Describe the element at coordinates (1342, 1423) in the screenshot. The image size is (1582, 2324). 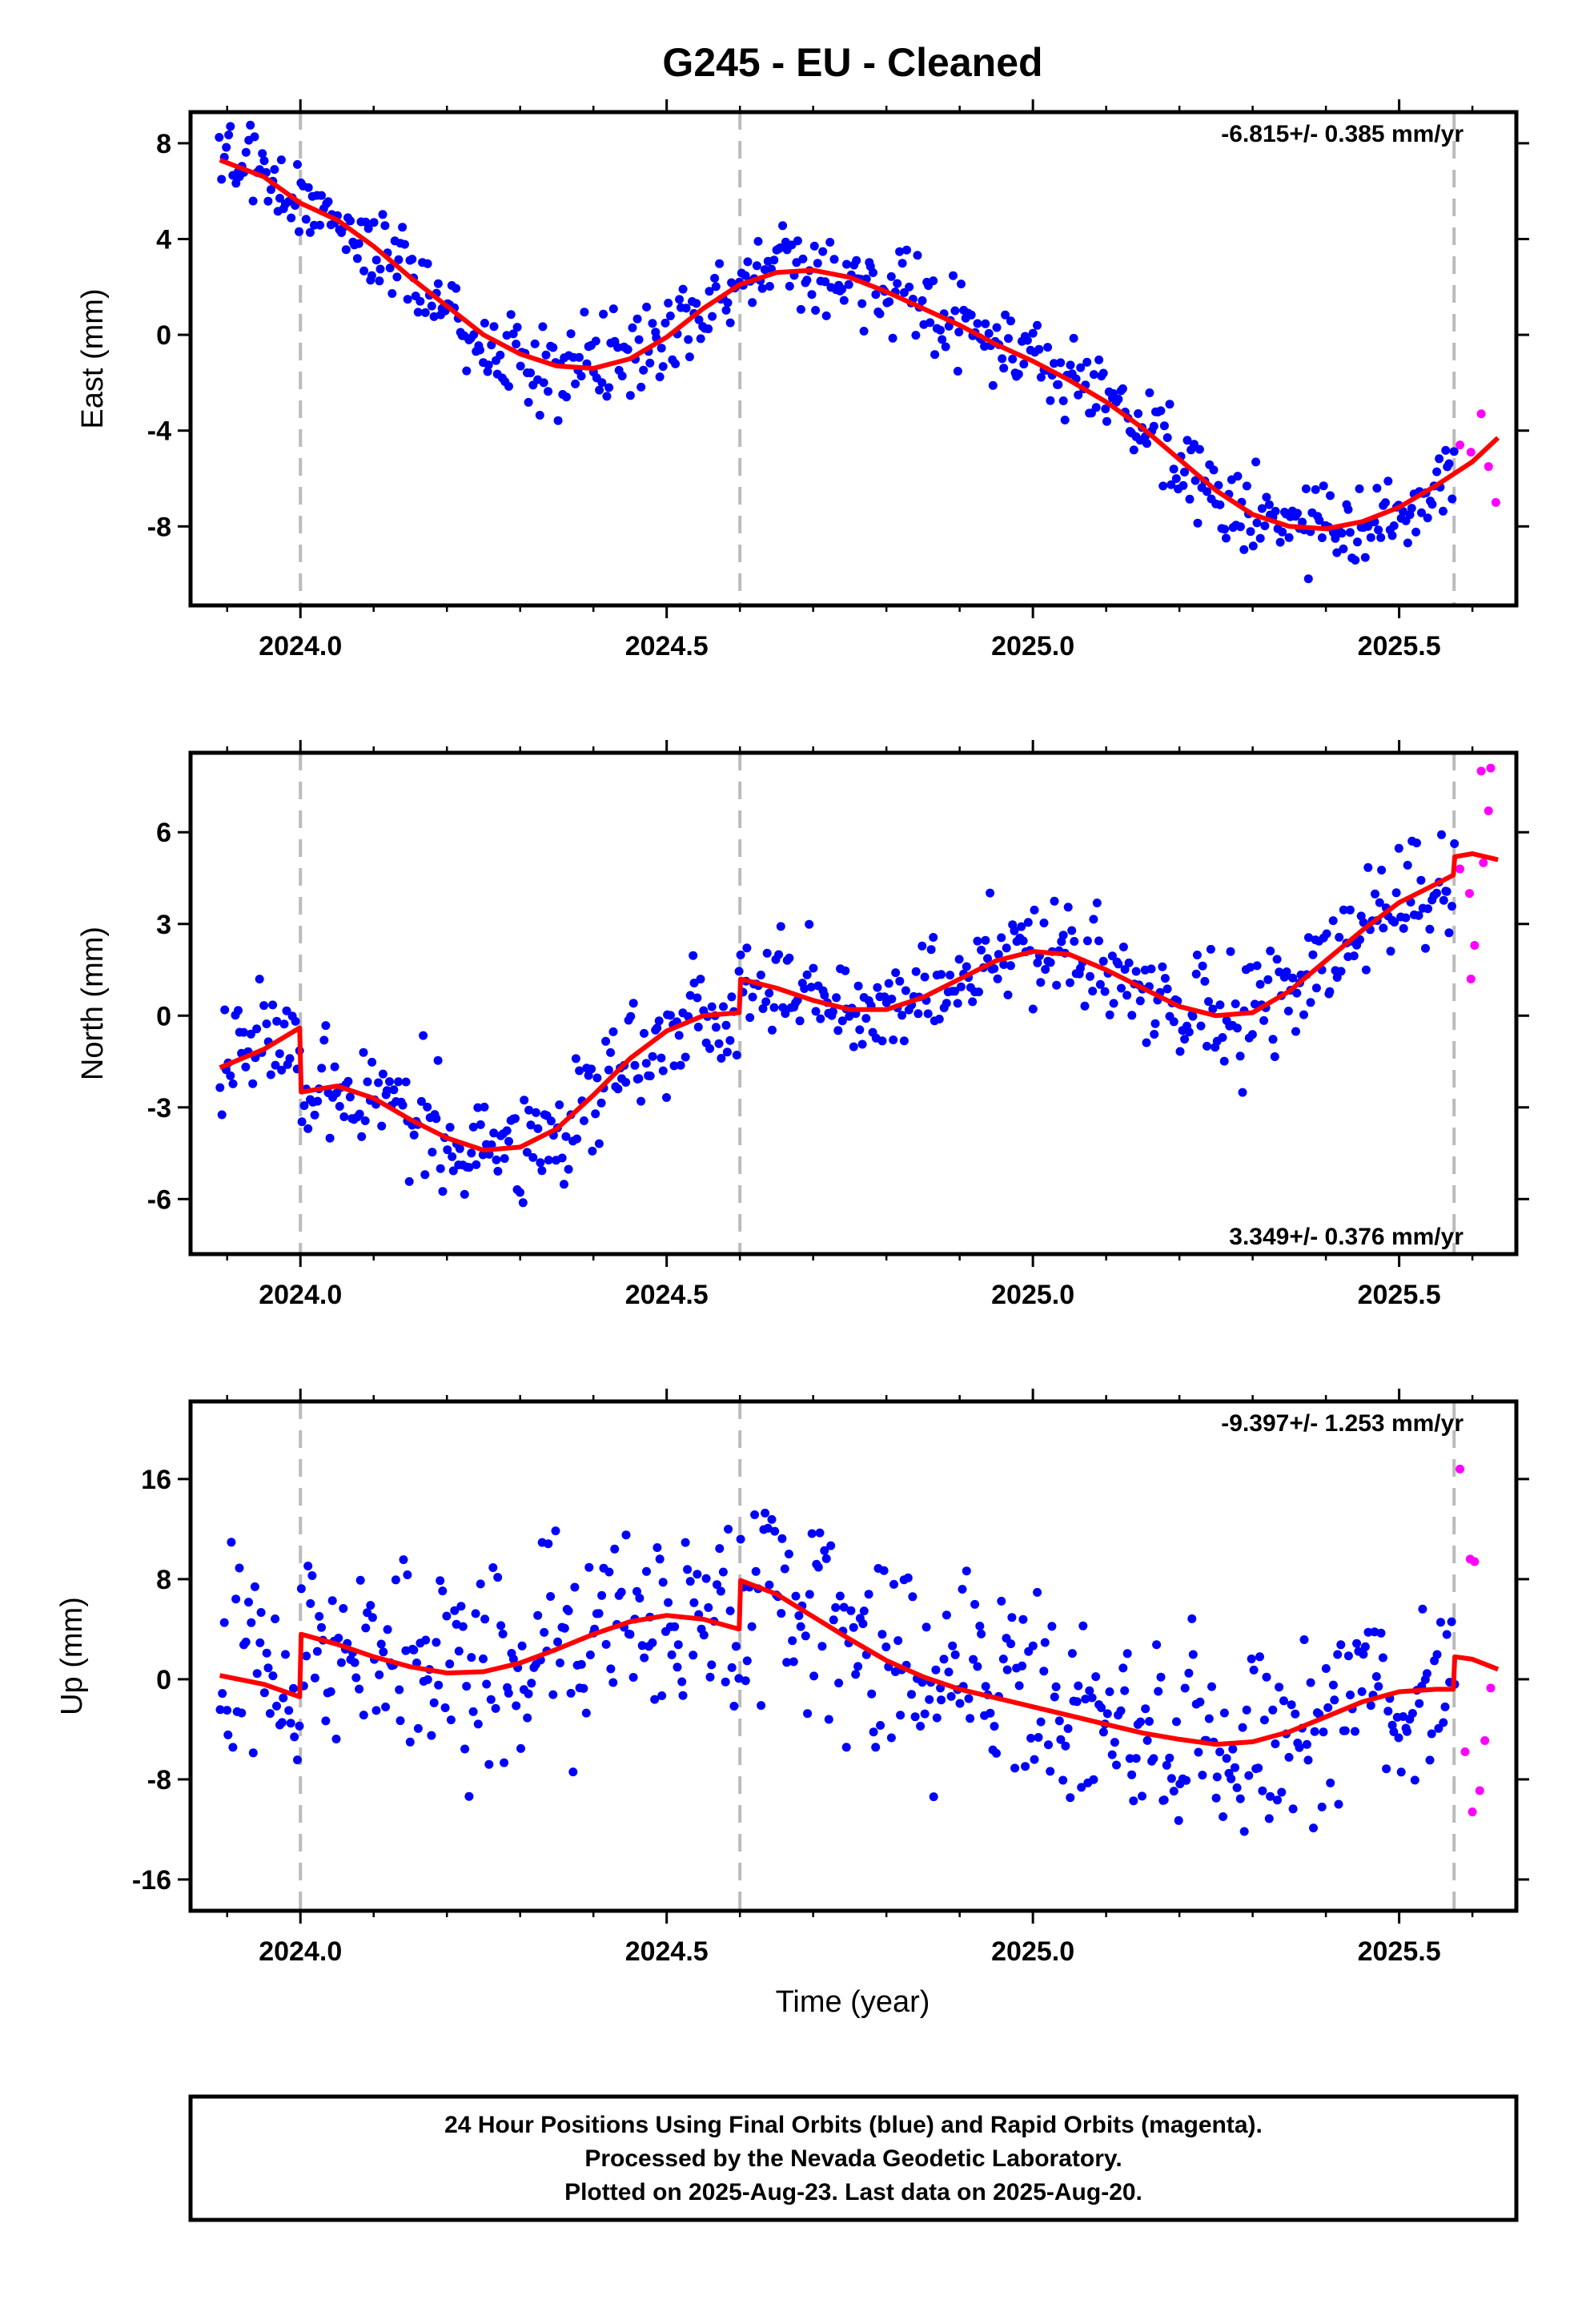
I see `up-rate-label: -9.397+/- 1.253 mm/yr` at that location.